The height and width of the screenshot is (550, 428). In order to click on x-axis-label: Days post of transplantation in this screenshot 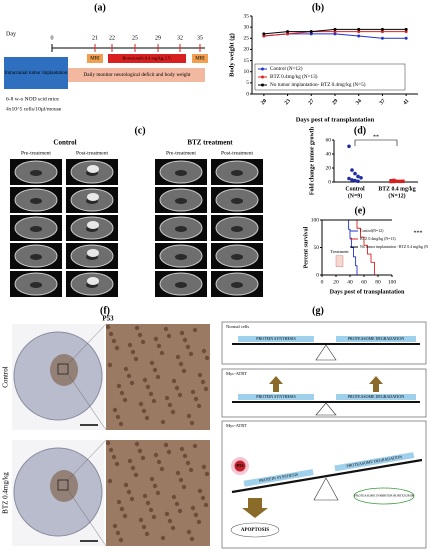, I will do `click(335, 119)`.